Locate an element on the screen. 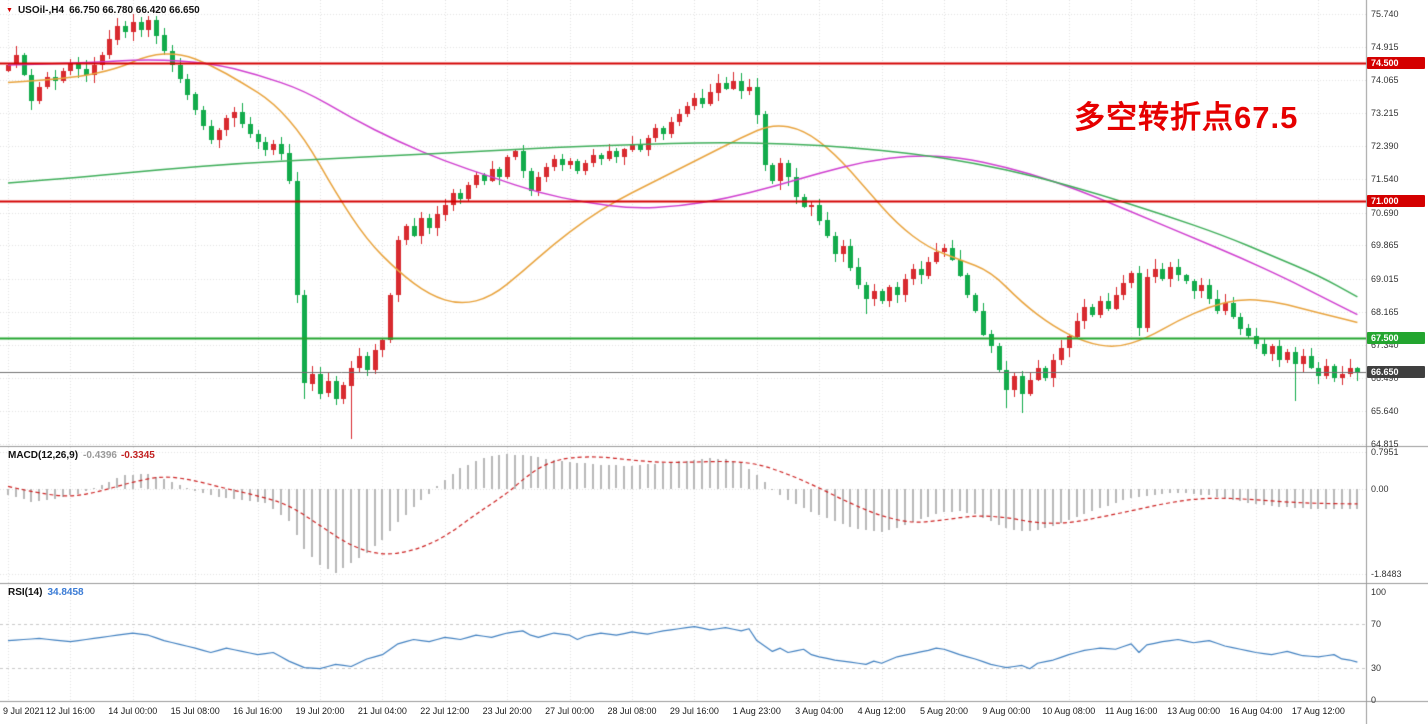 The height and width of the screenshot is (724, 1428). rsi-indicator-label: RSI(14) 34.8458 is located at coordinates (46, 592).